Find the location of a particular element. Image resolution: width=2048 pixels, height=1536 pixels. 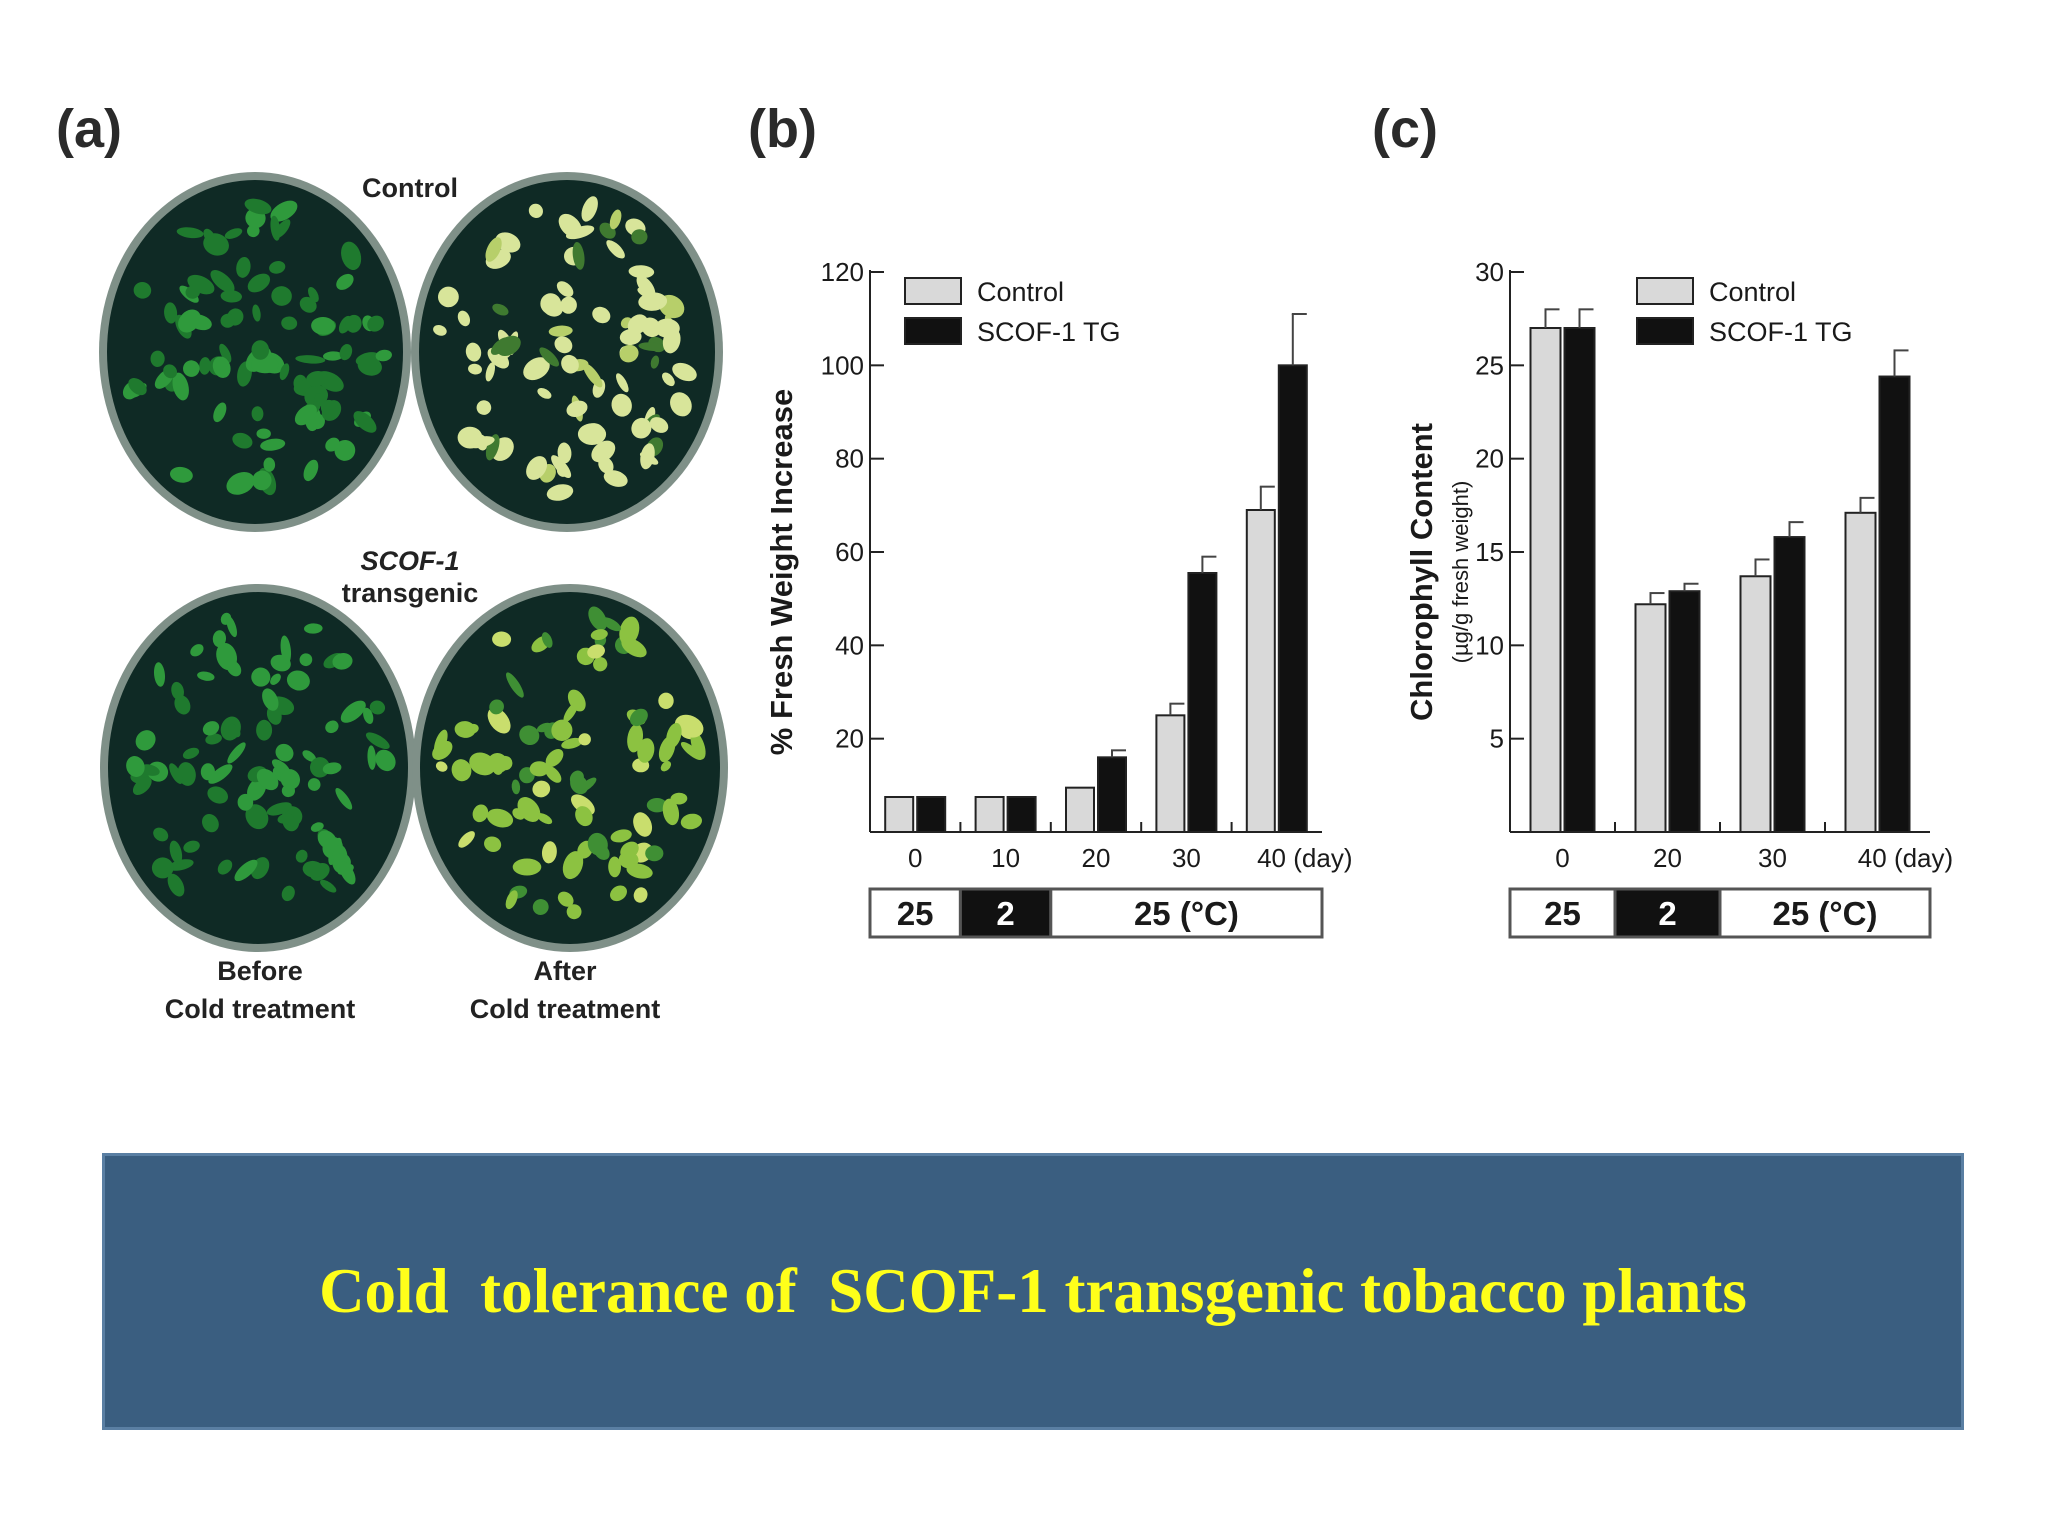

temperature-label: 25 is located at coordinates (915, 913).